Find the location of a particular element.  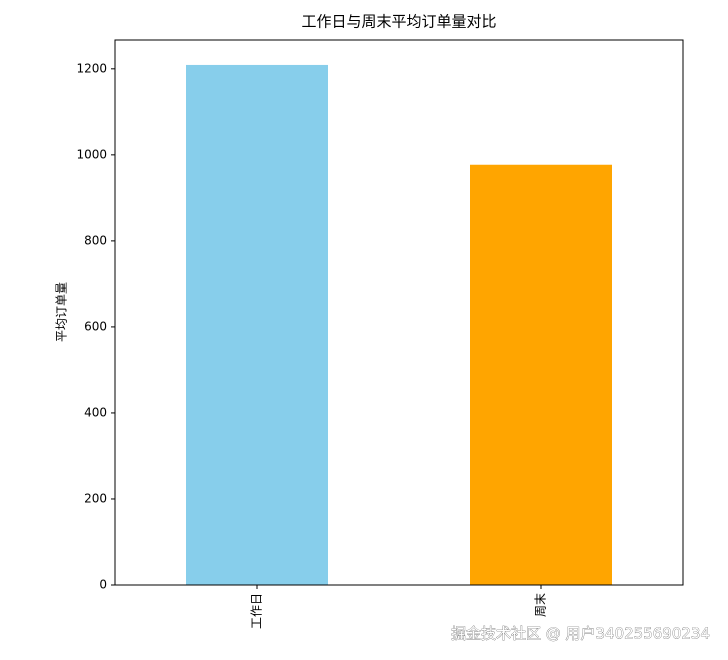

y-tick-label: 1000 is located at coordinates (91, 154).